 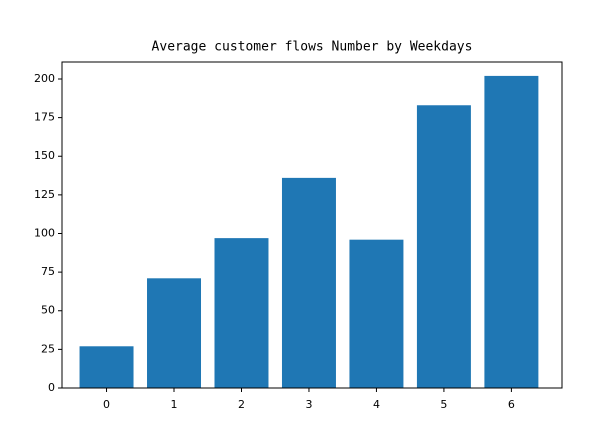 What do you see at coordinates (443, 404) in the screenshot?
I see `x-tick-label: 5` at bounding box center [443, 404].